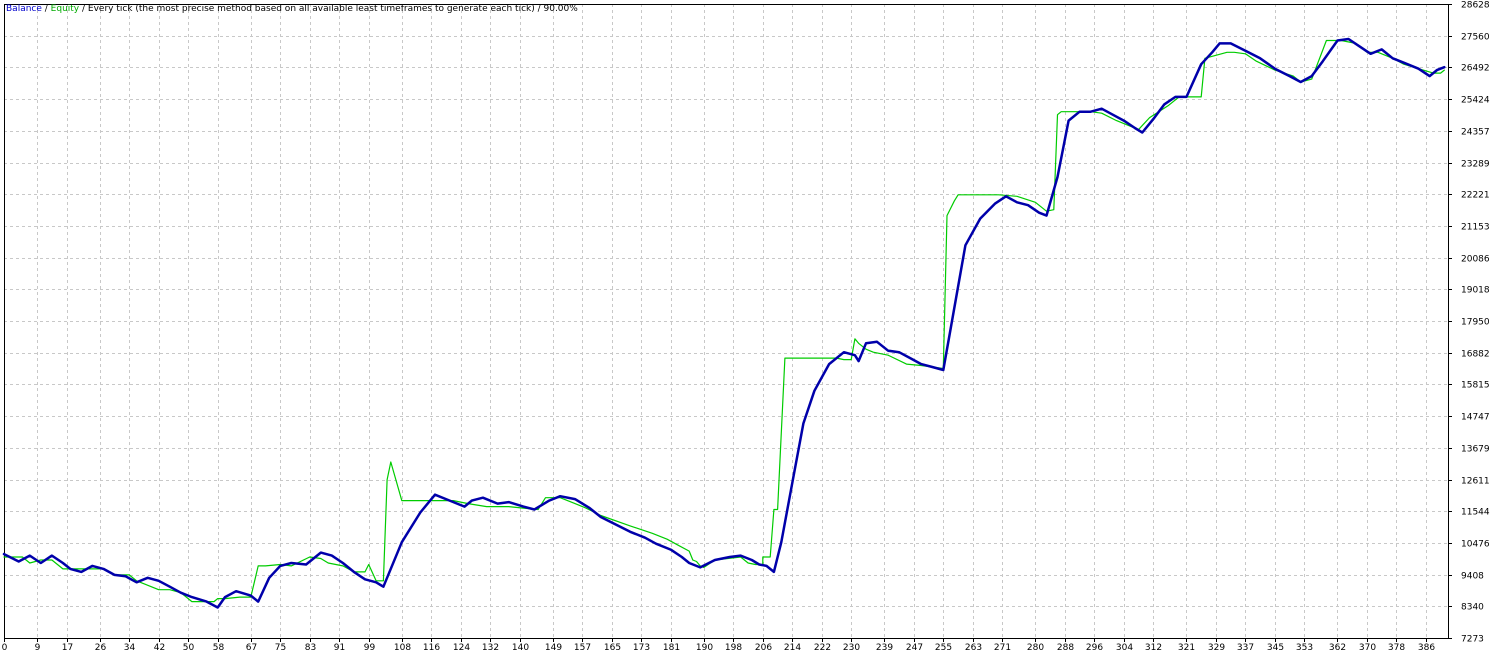 This screenshot has width=1500, height=654. What do you see at coordinates (1304, 646) in the screenshot?
I see `x-tick-label: 353` at bounding box center [1304, 646].